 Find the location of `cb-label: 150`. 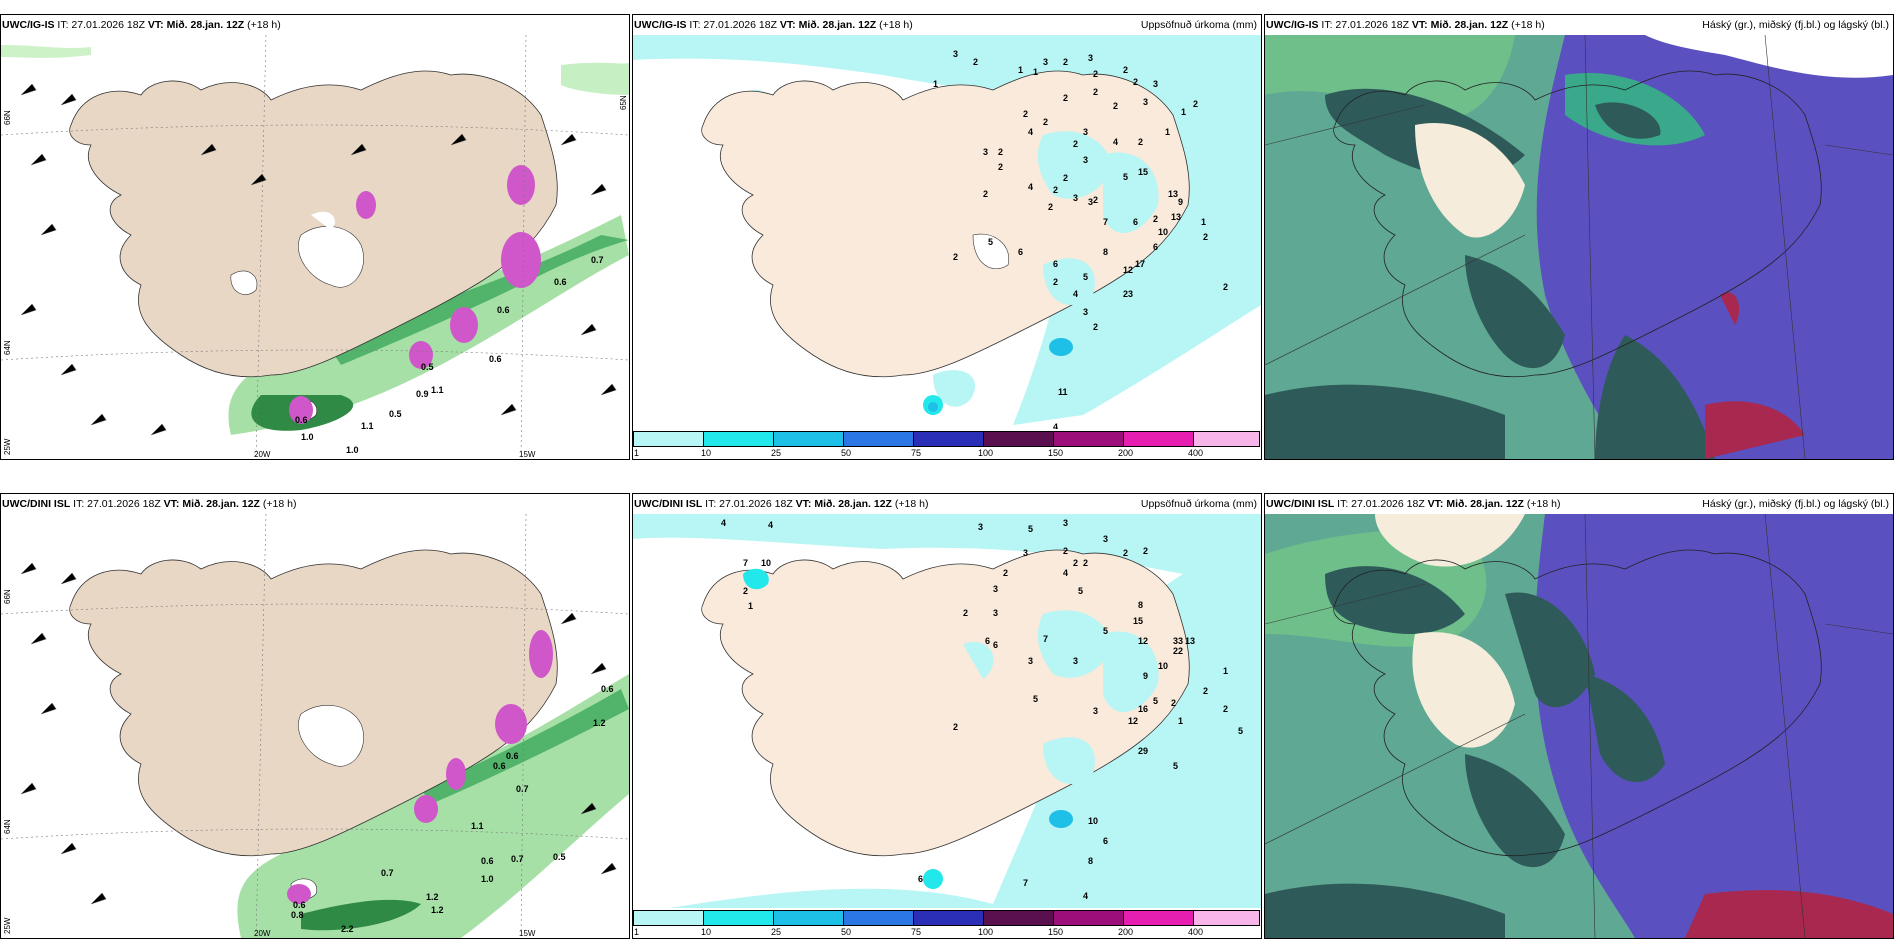

cb-label: 150 is located at coordinates (1056, 453).